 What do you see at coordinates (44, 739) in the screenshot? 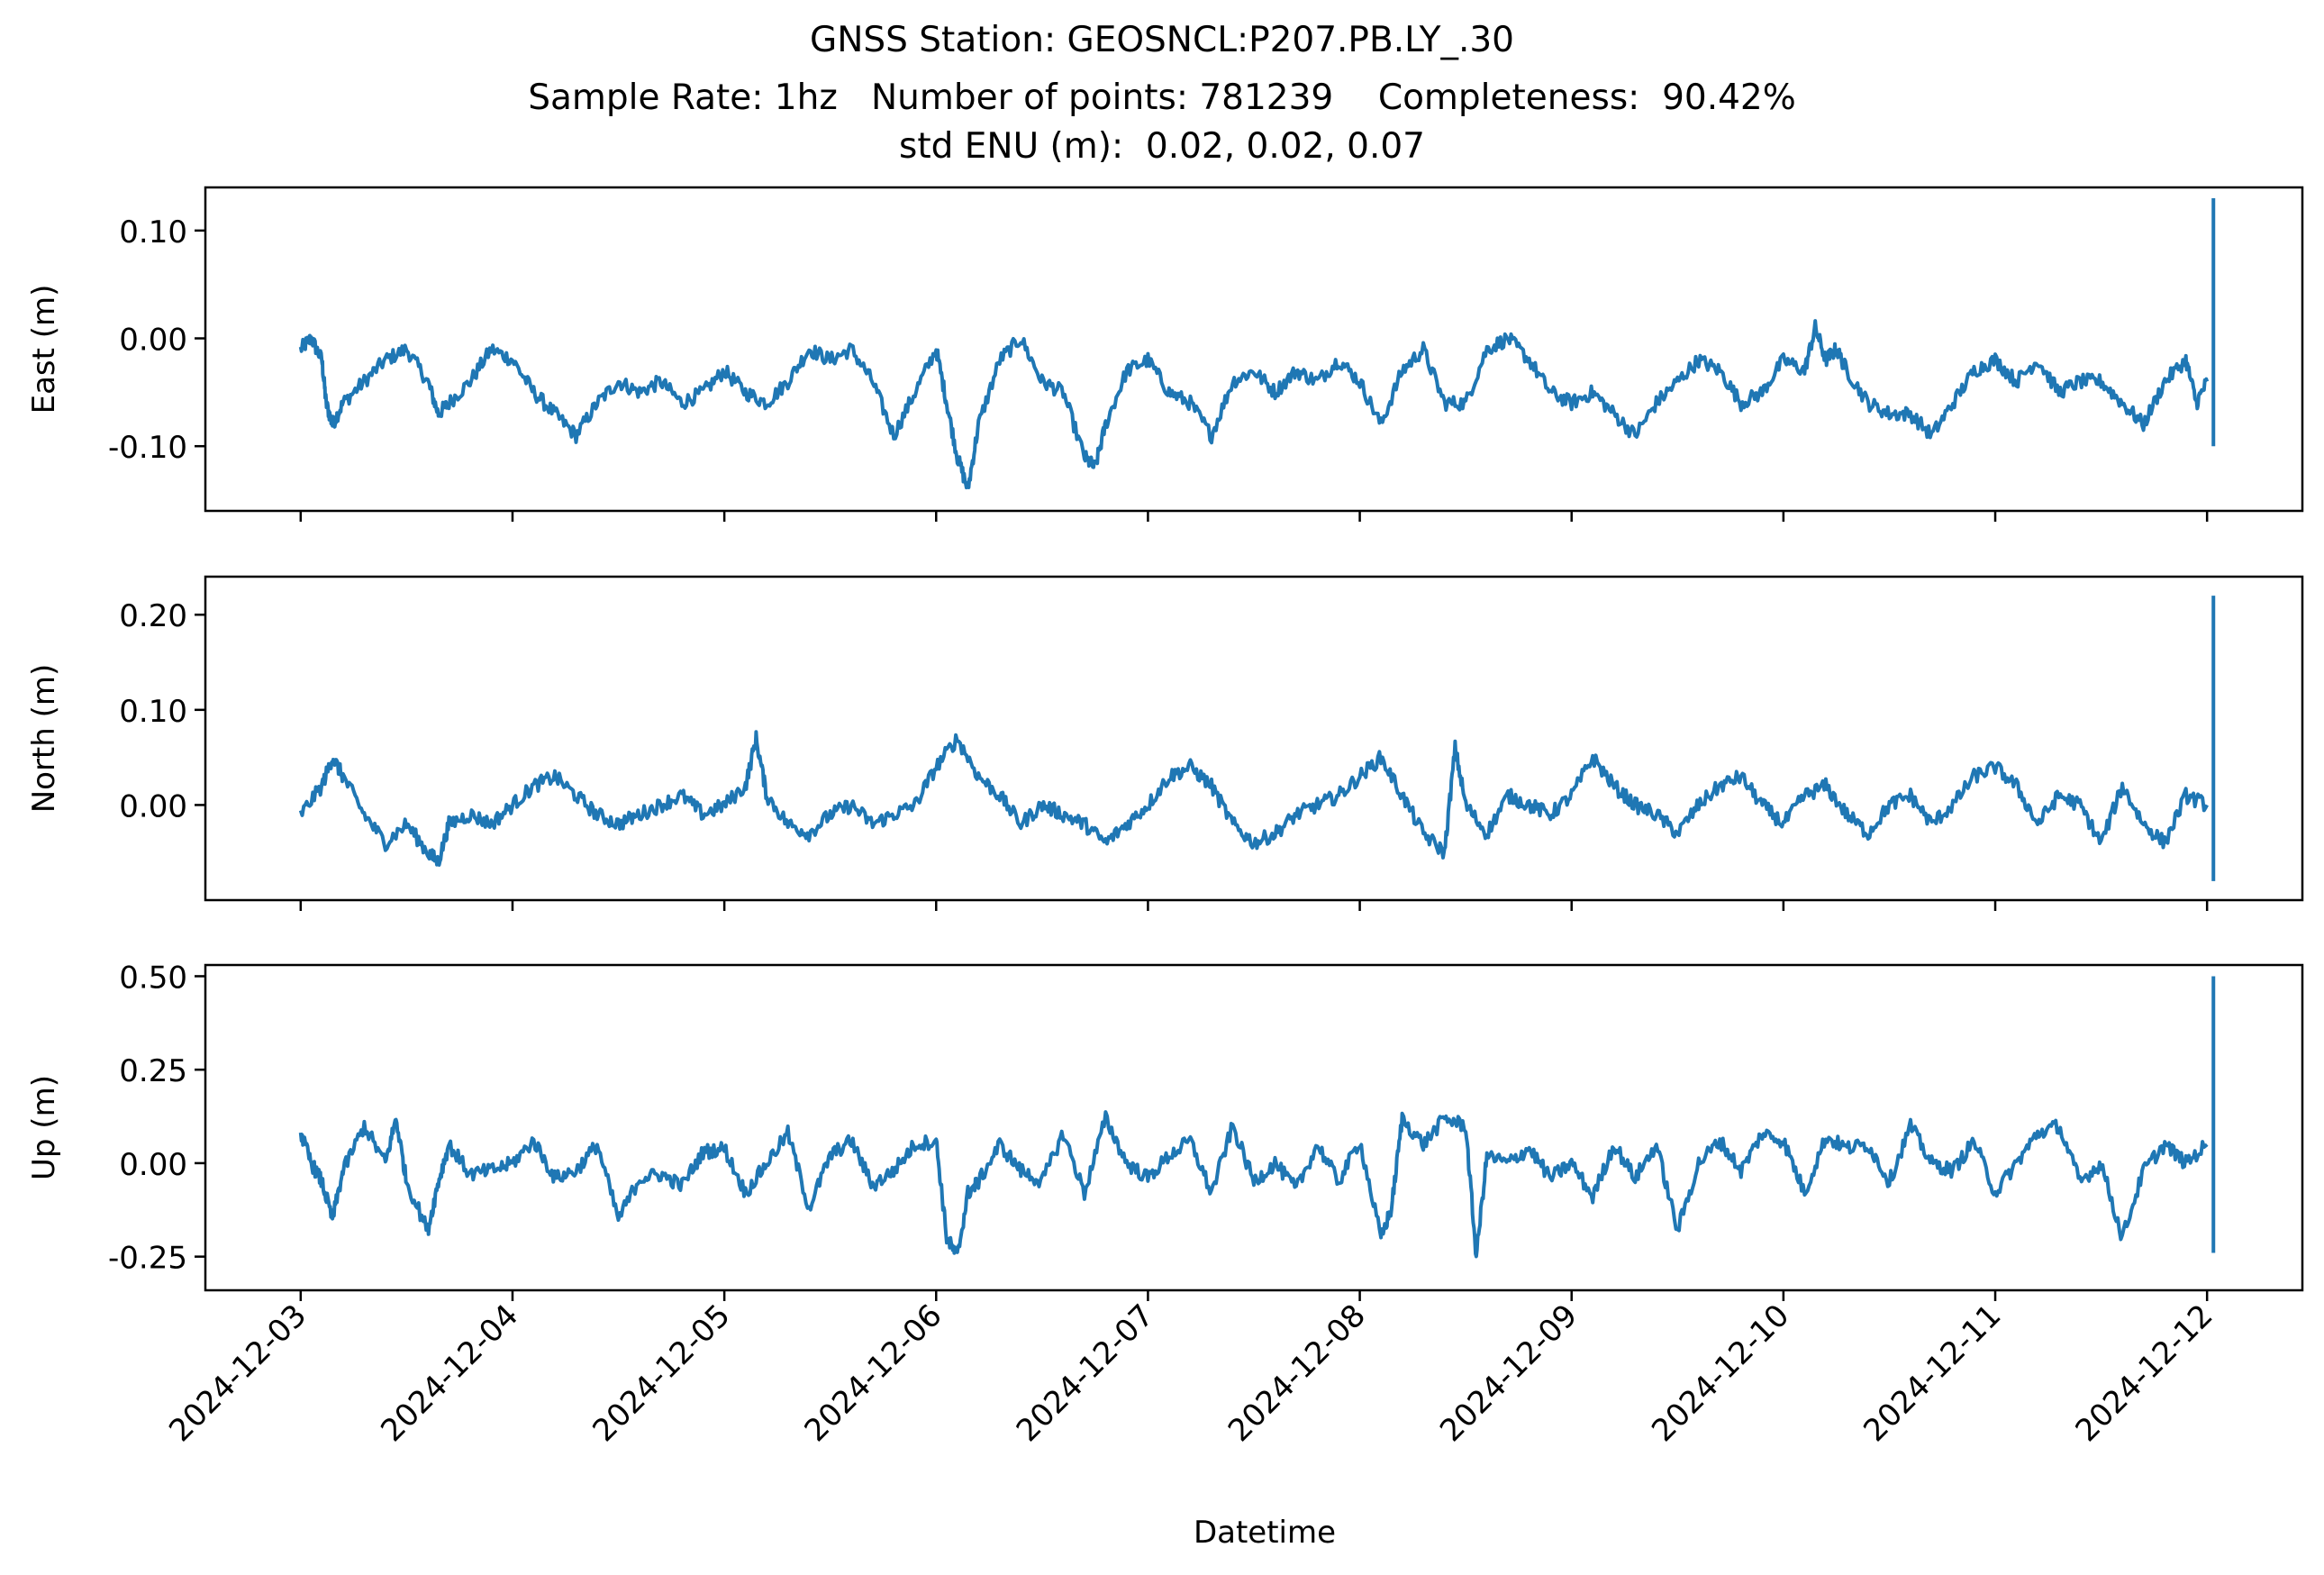
I see `y-axis-label: North (m)` at bounding box center [44, 739].